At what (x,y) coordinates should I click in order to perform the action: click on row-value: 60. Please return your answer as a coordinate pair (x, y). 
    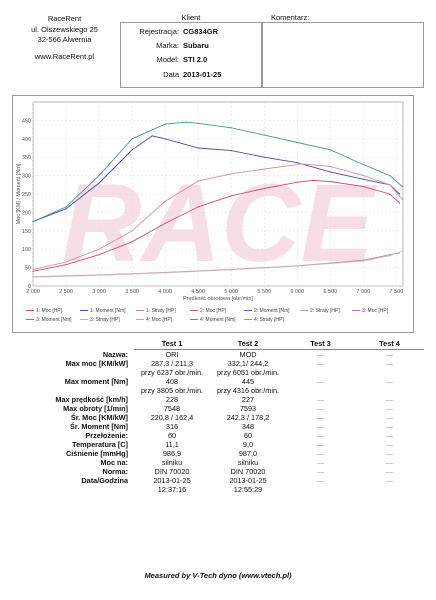
    Looking at the image, I should click on (248, 435).